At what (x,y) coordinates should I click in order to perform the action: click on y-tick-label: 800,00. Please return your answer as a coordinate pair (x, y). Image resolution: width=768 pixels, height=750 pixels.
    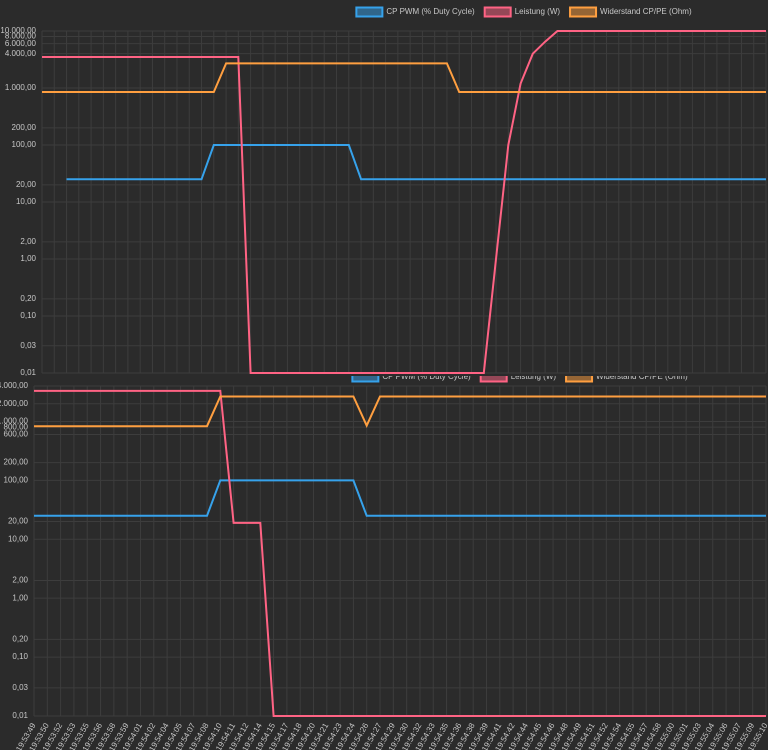
    Looking at the image, I should click on (16, 426).